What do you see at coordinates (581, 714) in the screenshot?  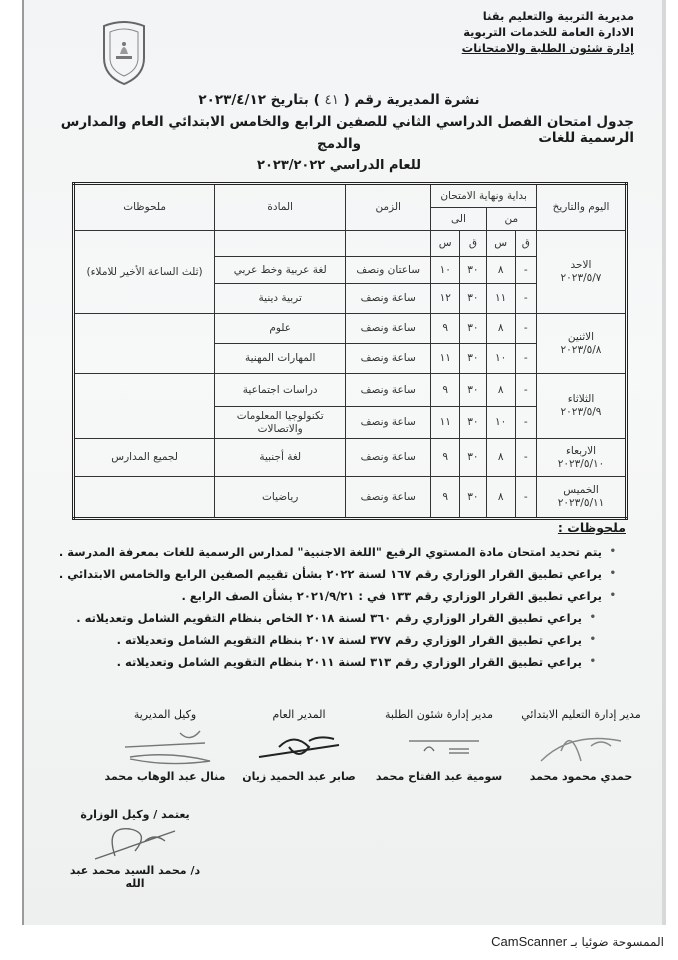 I see `signature-role: مدير إدارة التعليم الابتدائي` at bounding box center [581, 714].